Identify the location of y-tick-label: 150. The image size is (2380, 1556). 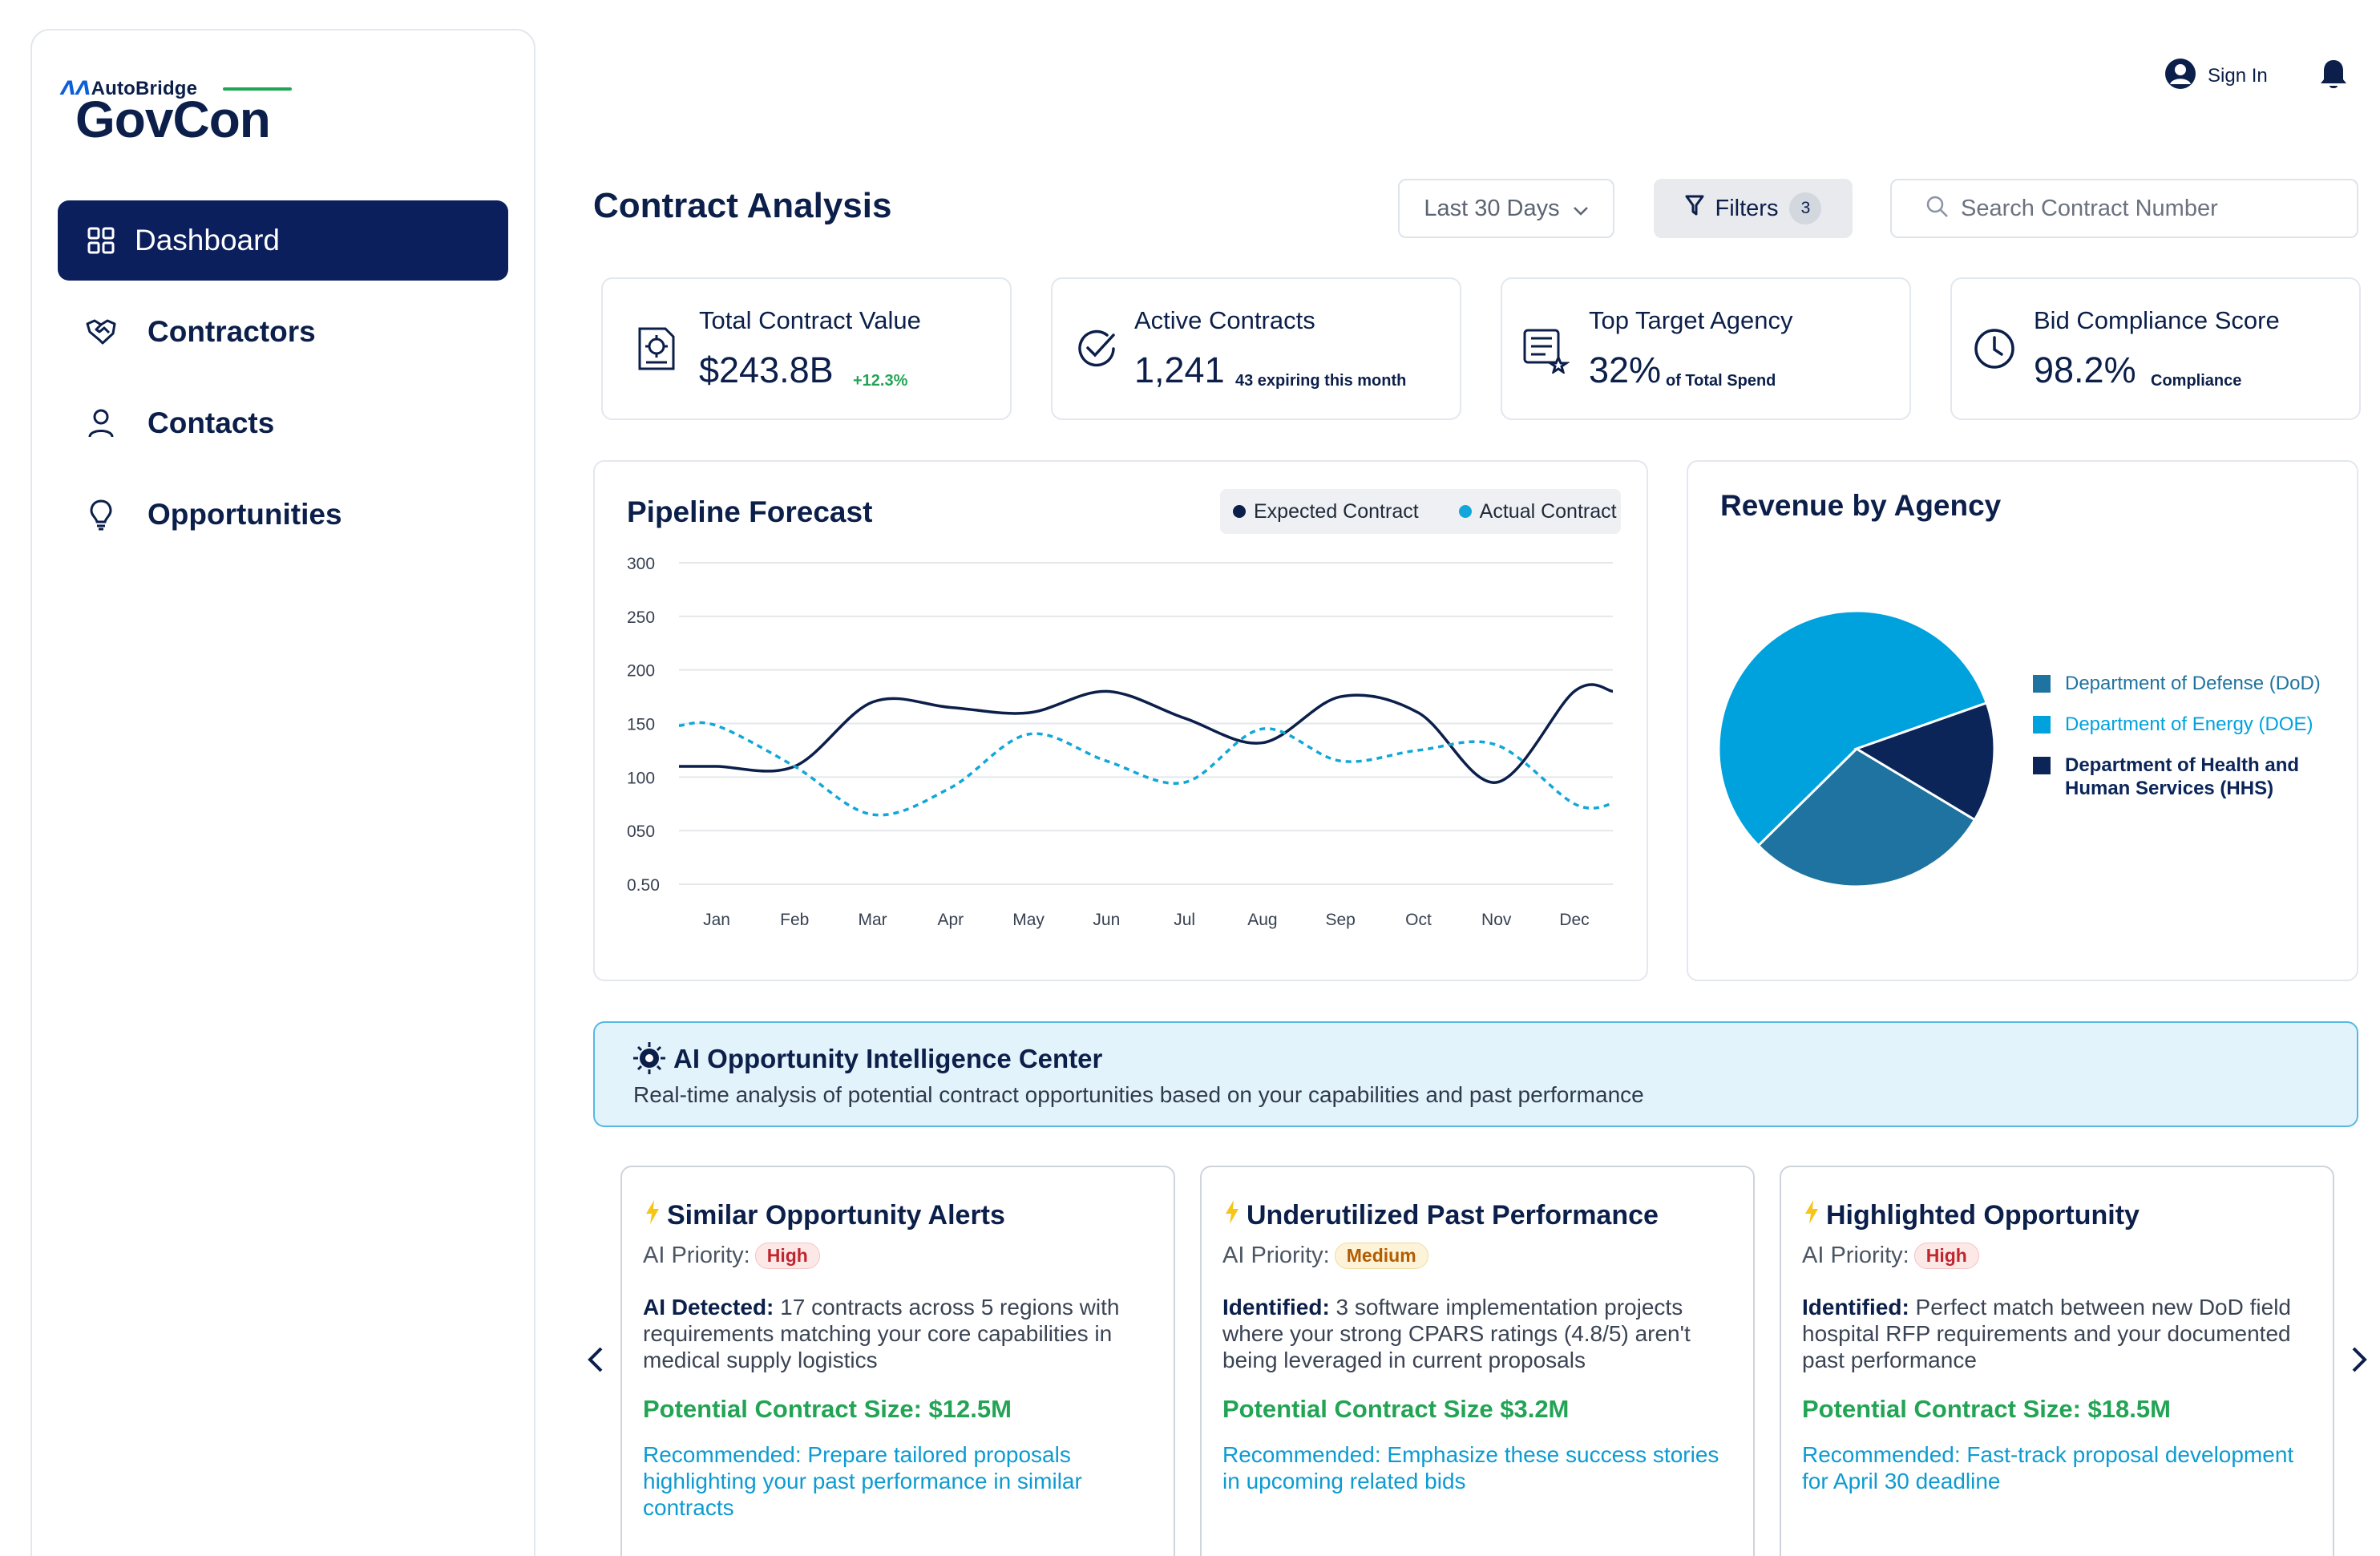
(641, 725).